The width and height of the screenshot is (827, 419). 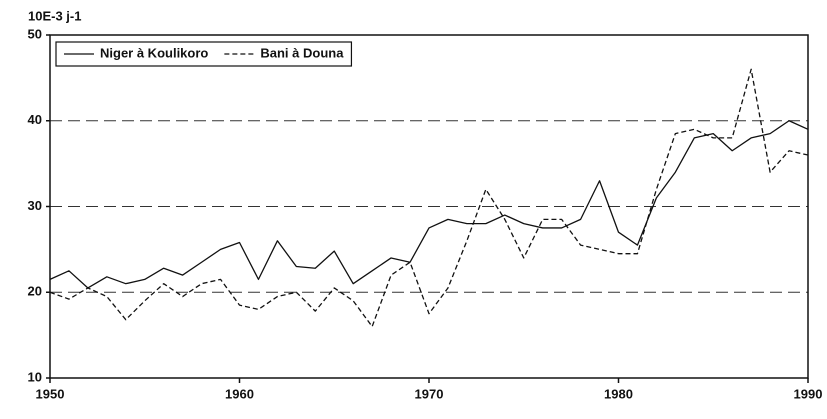 What do you see at coordinates (35, 205) in the screenshot?
I see `y-tick-label: 30` at bounding box center [35, 205].